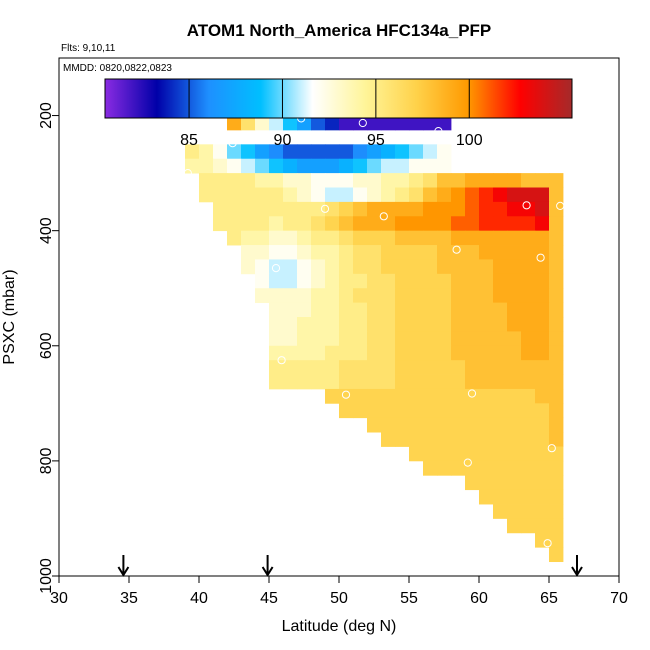 Image resolution: width=650 pixels, height=650 pixels. I want to click on x-tick-label: 65, so click(549, 598).